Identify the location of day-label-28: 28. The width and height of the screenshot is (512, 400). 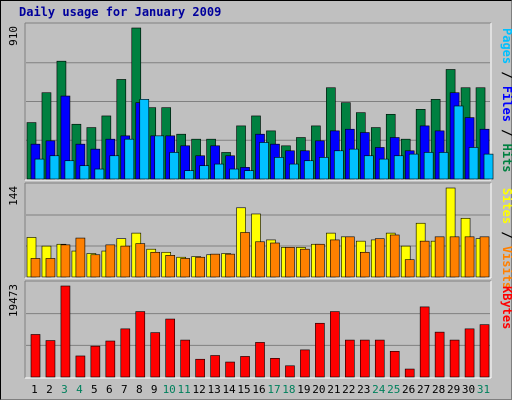
(438, 389).